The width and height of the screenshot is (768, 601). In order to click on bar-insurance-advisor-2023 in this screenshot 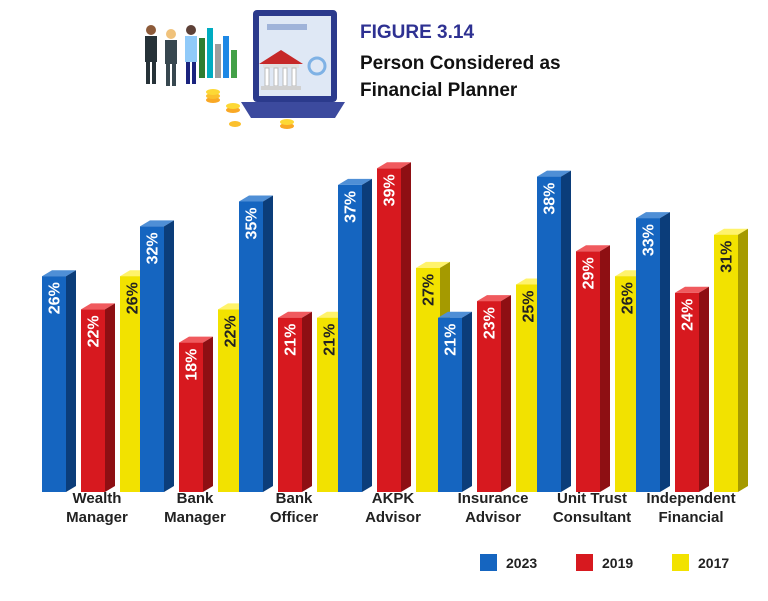, I will do `click(450, 404)`.